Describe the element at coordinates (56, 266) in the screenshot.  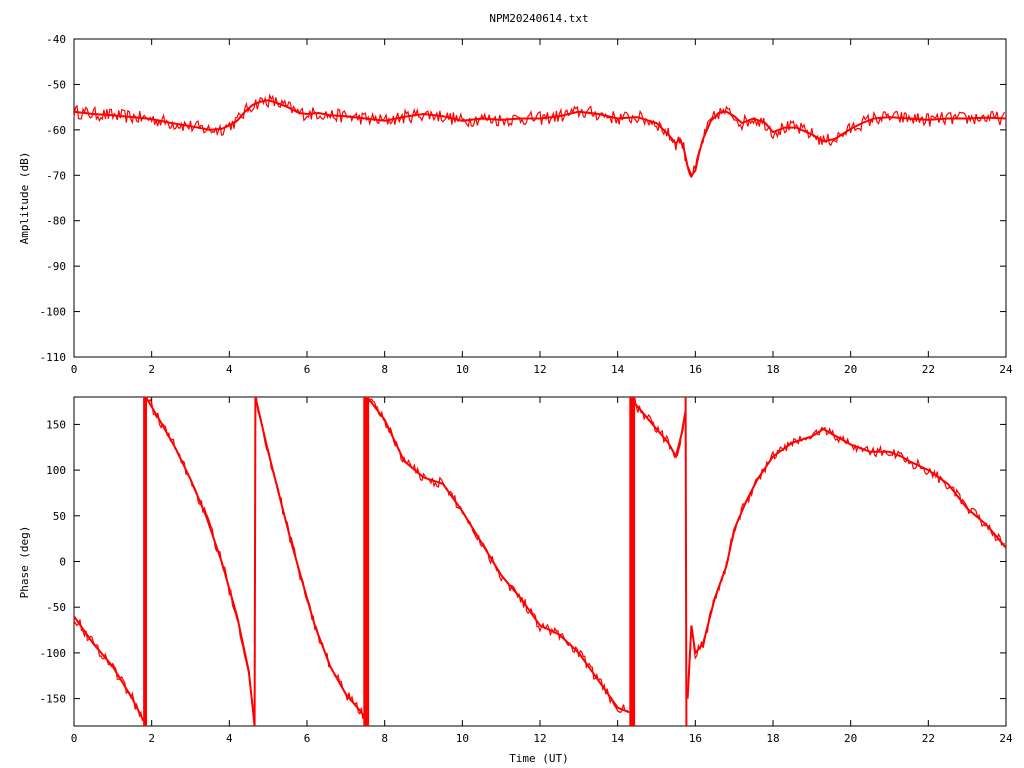
I see `y-tick-label: -90` at that location.